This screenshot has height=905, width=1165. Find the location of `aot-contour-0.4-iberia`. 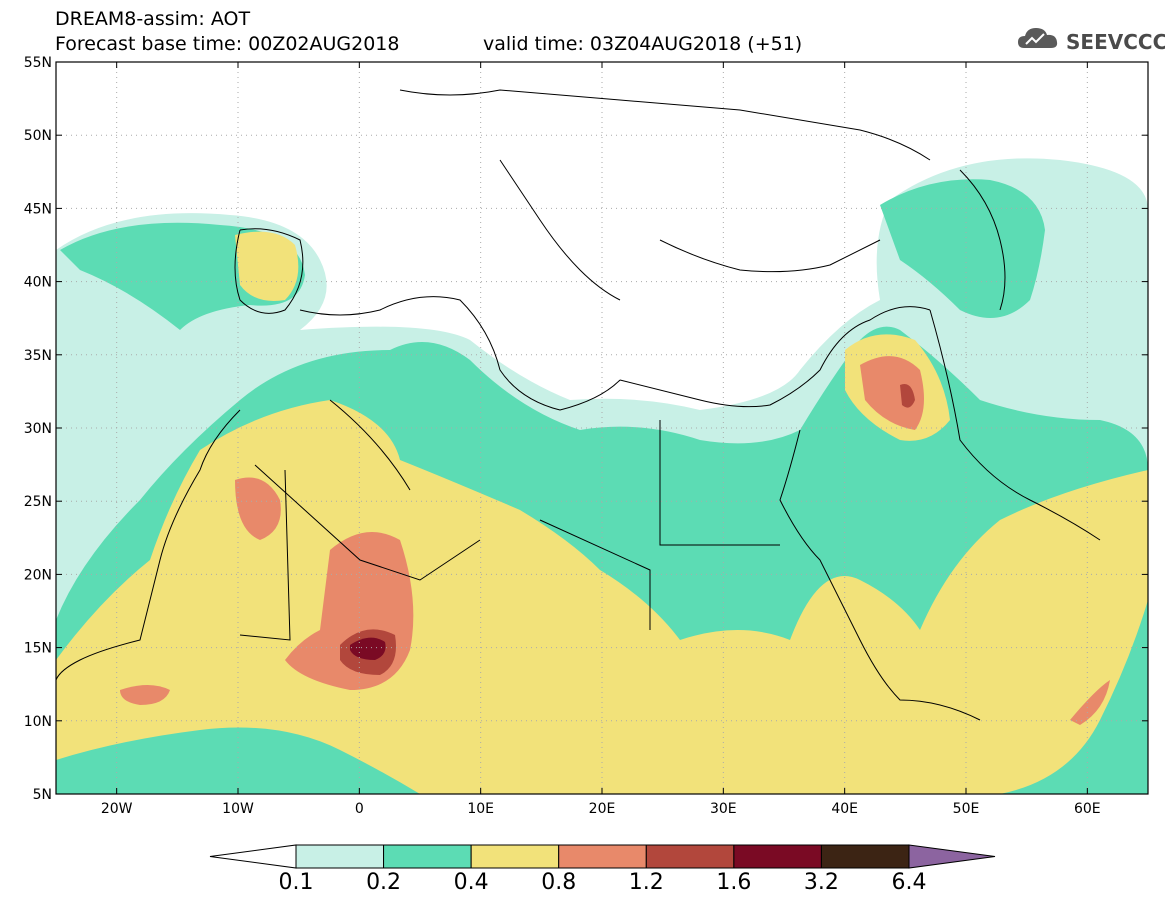

aot-contour-0.4-iberia is located at coordinates (267, 266).